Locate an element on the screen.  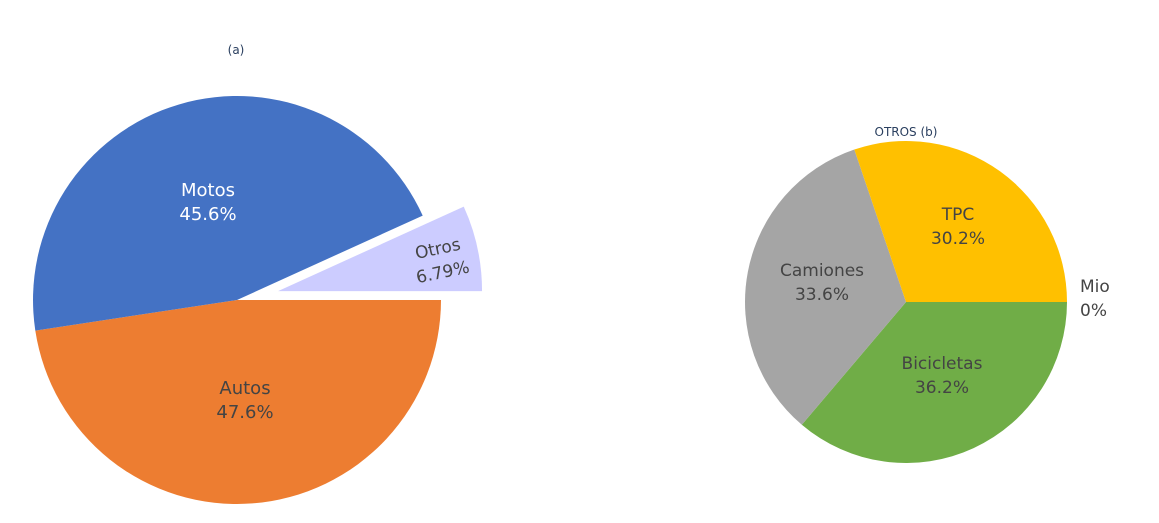
pie-slice-bicicletas is located at coordinates (934, 383).